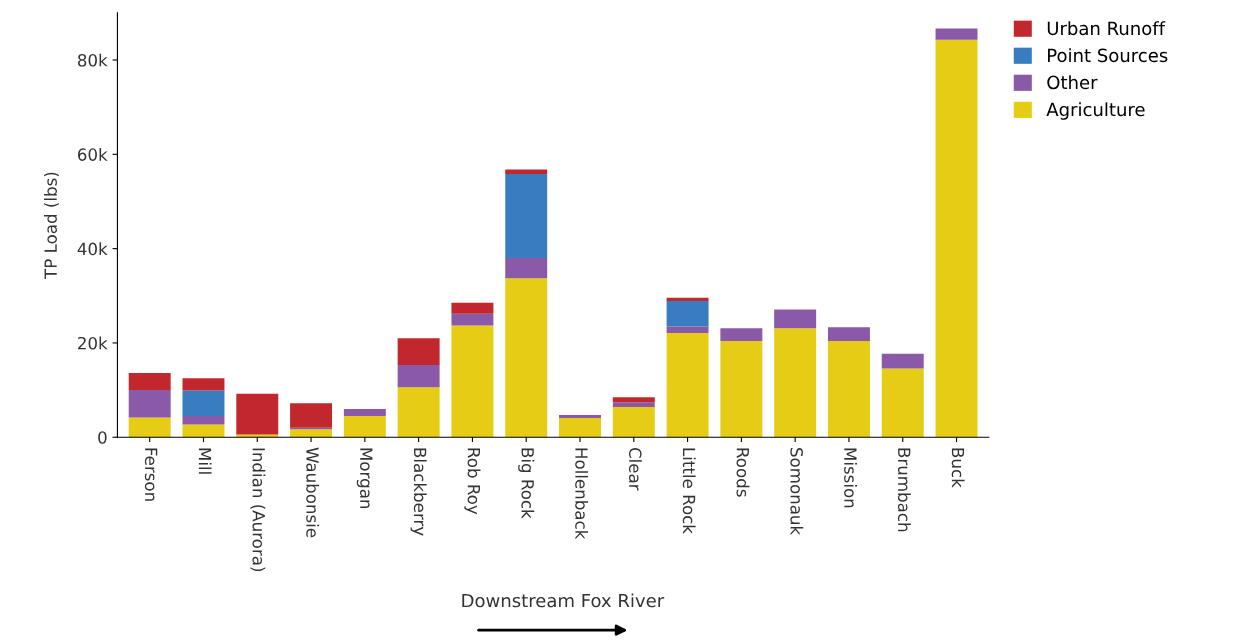  What do you see at coordinates (582, 494) in the screenshot?
I see `x-tick-label: Hollenback` at bounding box center [582, 494].